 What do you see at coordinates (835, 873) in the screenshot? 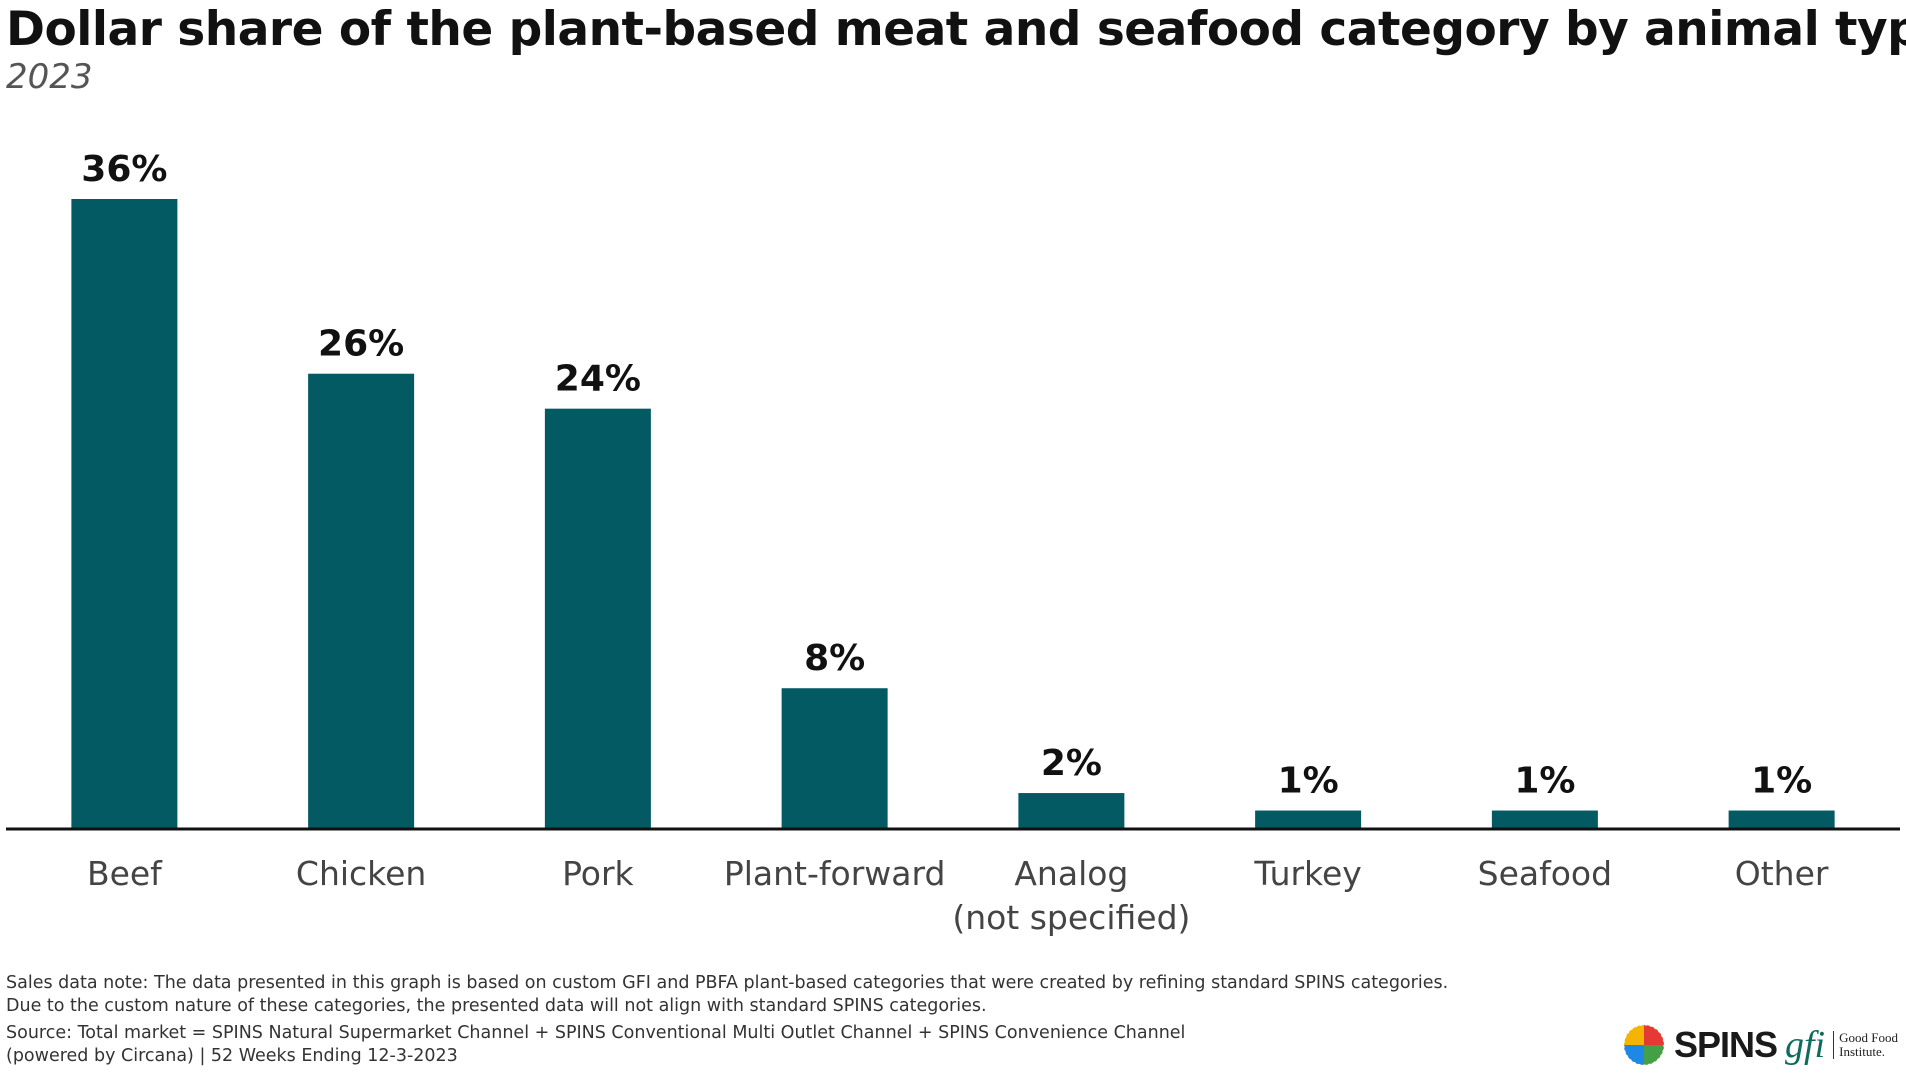
I see `x-tick-label: Plant-forward` at bounding box center [835, 873].